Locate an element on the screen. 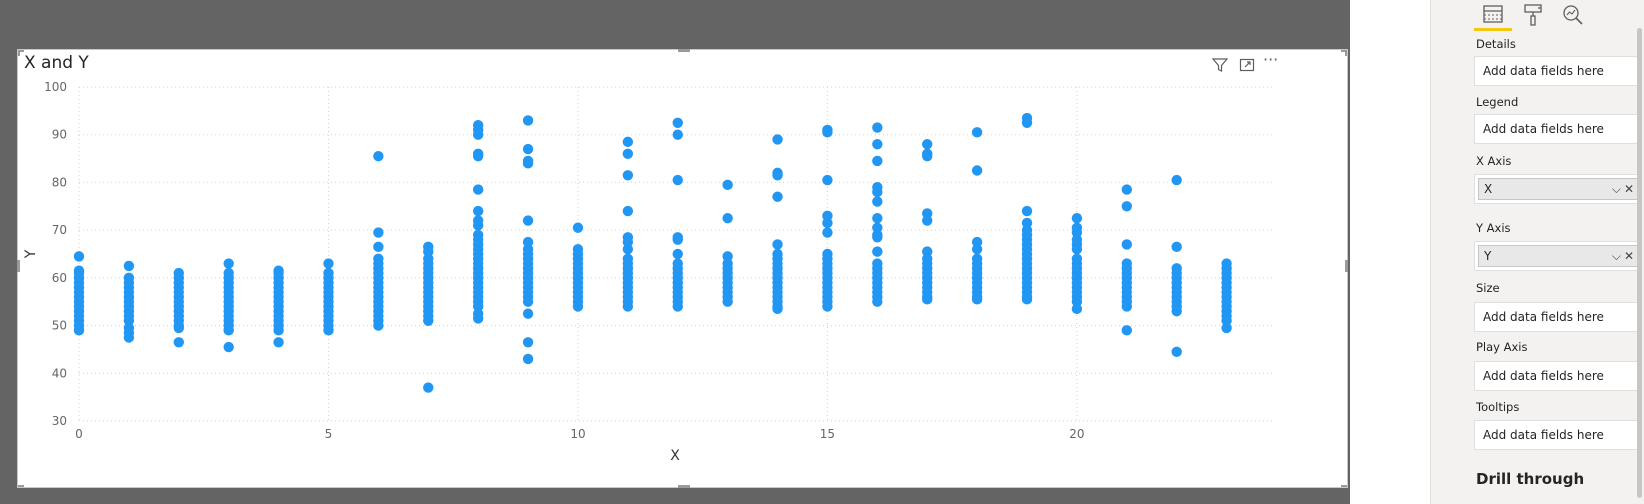  pane-scrollbar is located at coordinates (1639, 263).